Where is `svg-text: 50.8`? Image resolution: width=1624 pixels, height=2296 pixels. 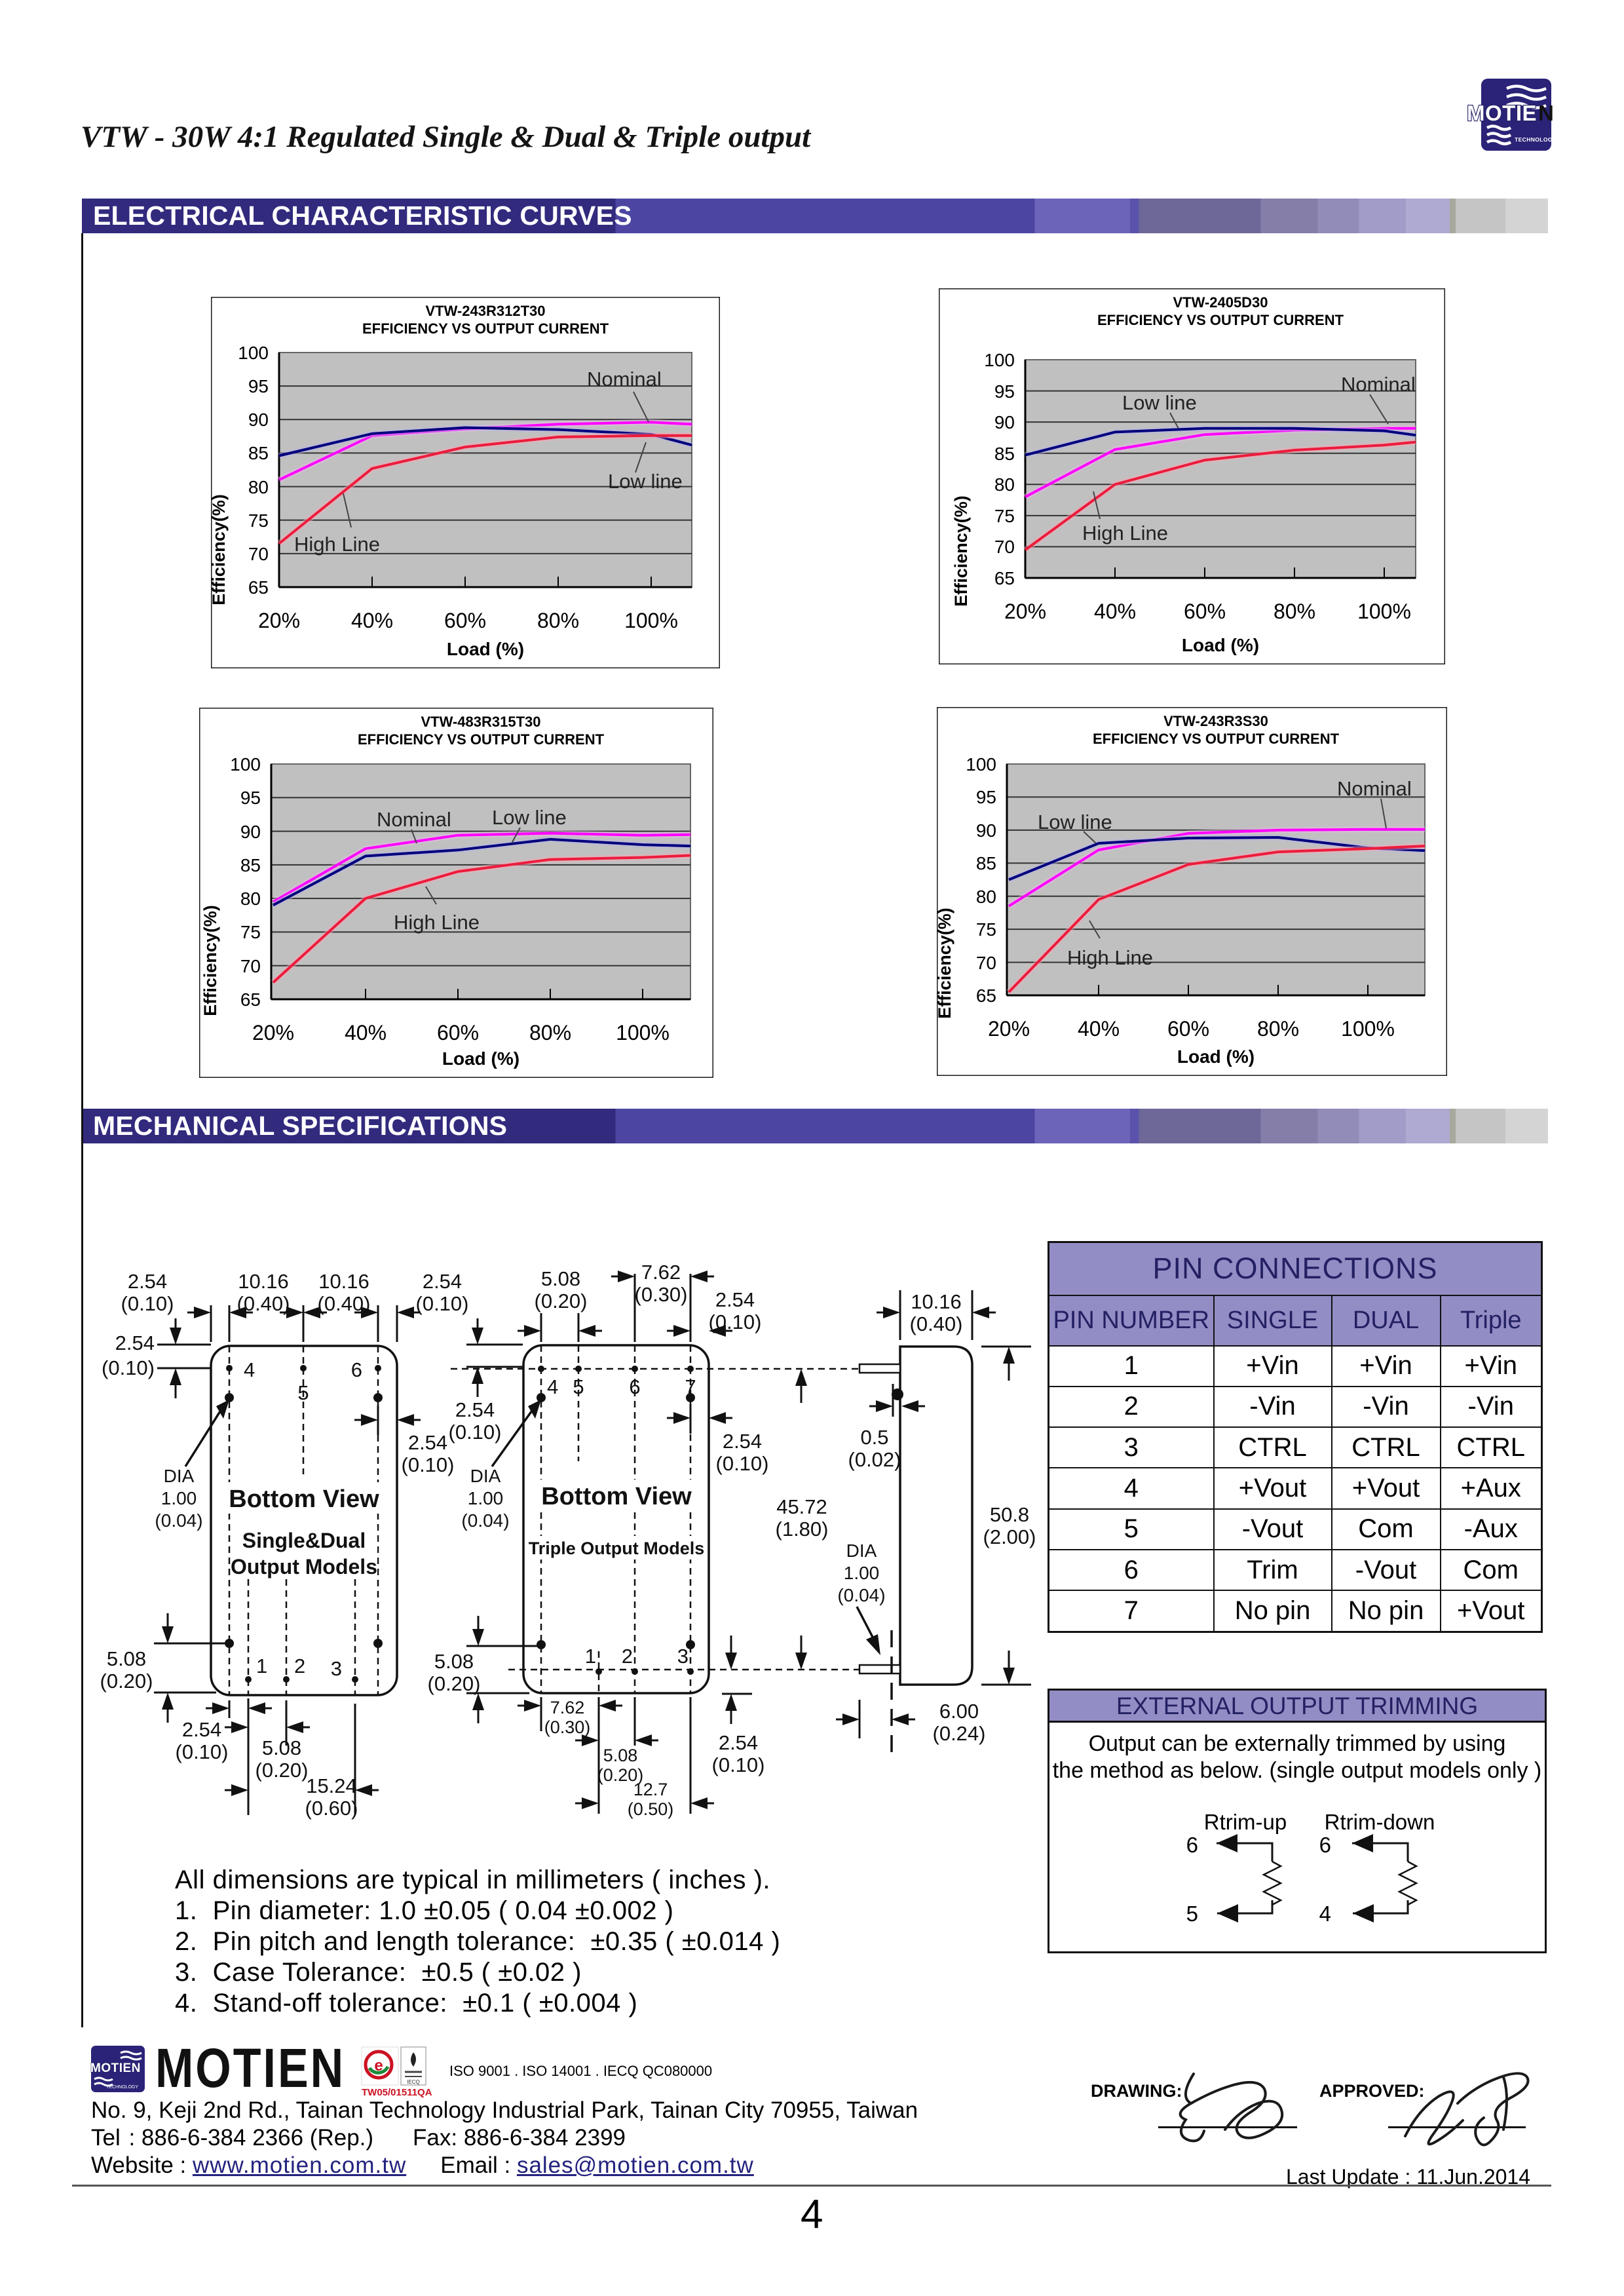 svg-text: 50.8 is located at coordinates (1009, 1514).